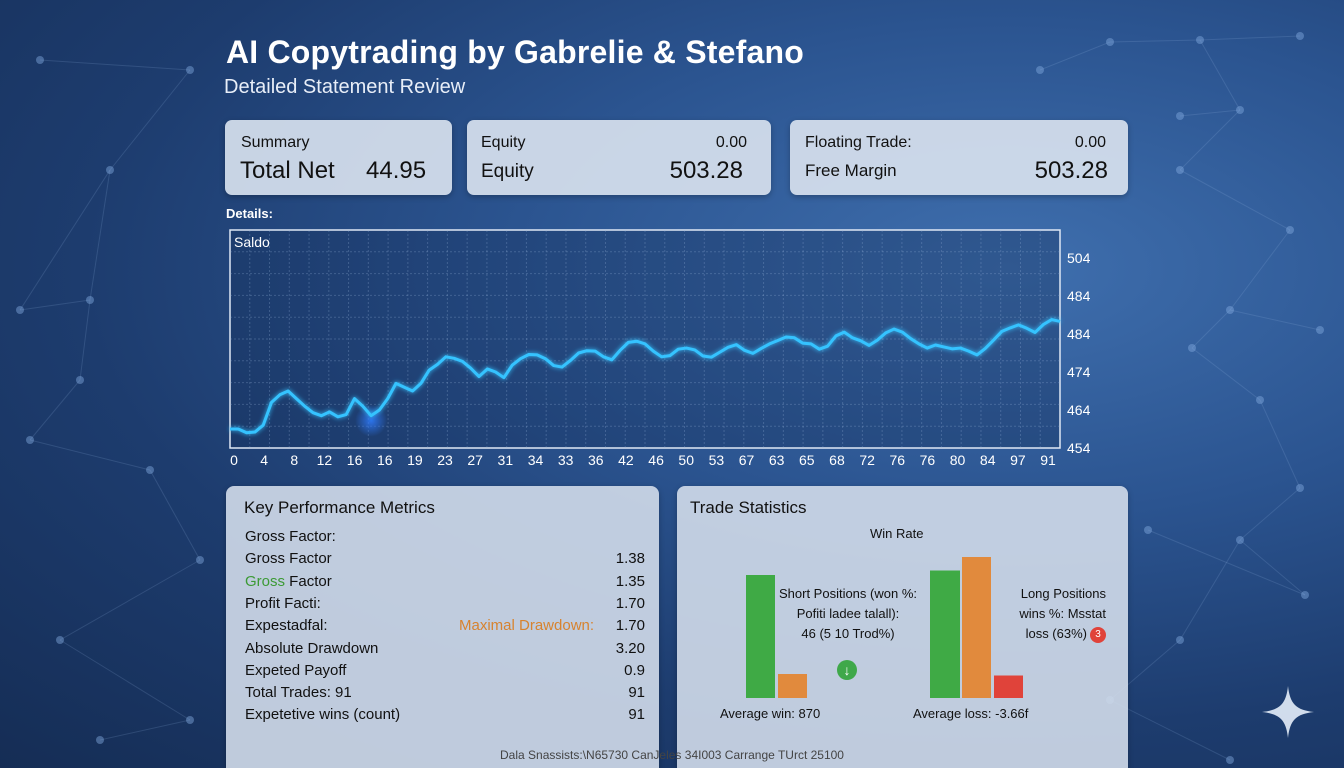  Describe the element at coordinates (630, 626) in the screenshot. I see `metric-value: 1.70` at that location.